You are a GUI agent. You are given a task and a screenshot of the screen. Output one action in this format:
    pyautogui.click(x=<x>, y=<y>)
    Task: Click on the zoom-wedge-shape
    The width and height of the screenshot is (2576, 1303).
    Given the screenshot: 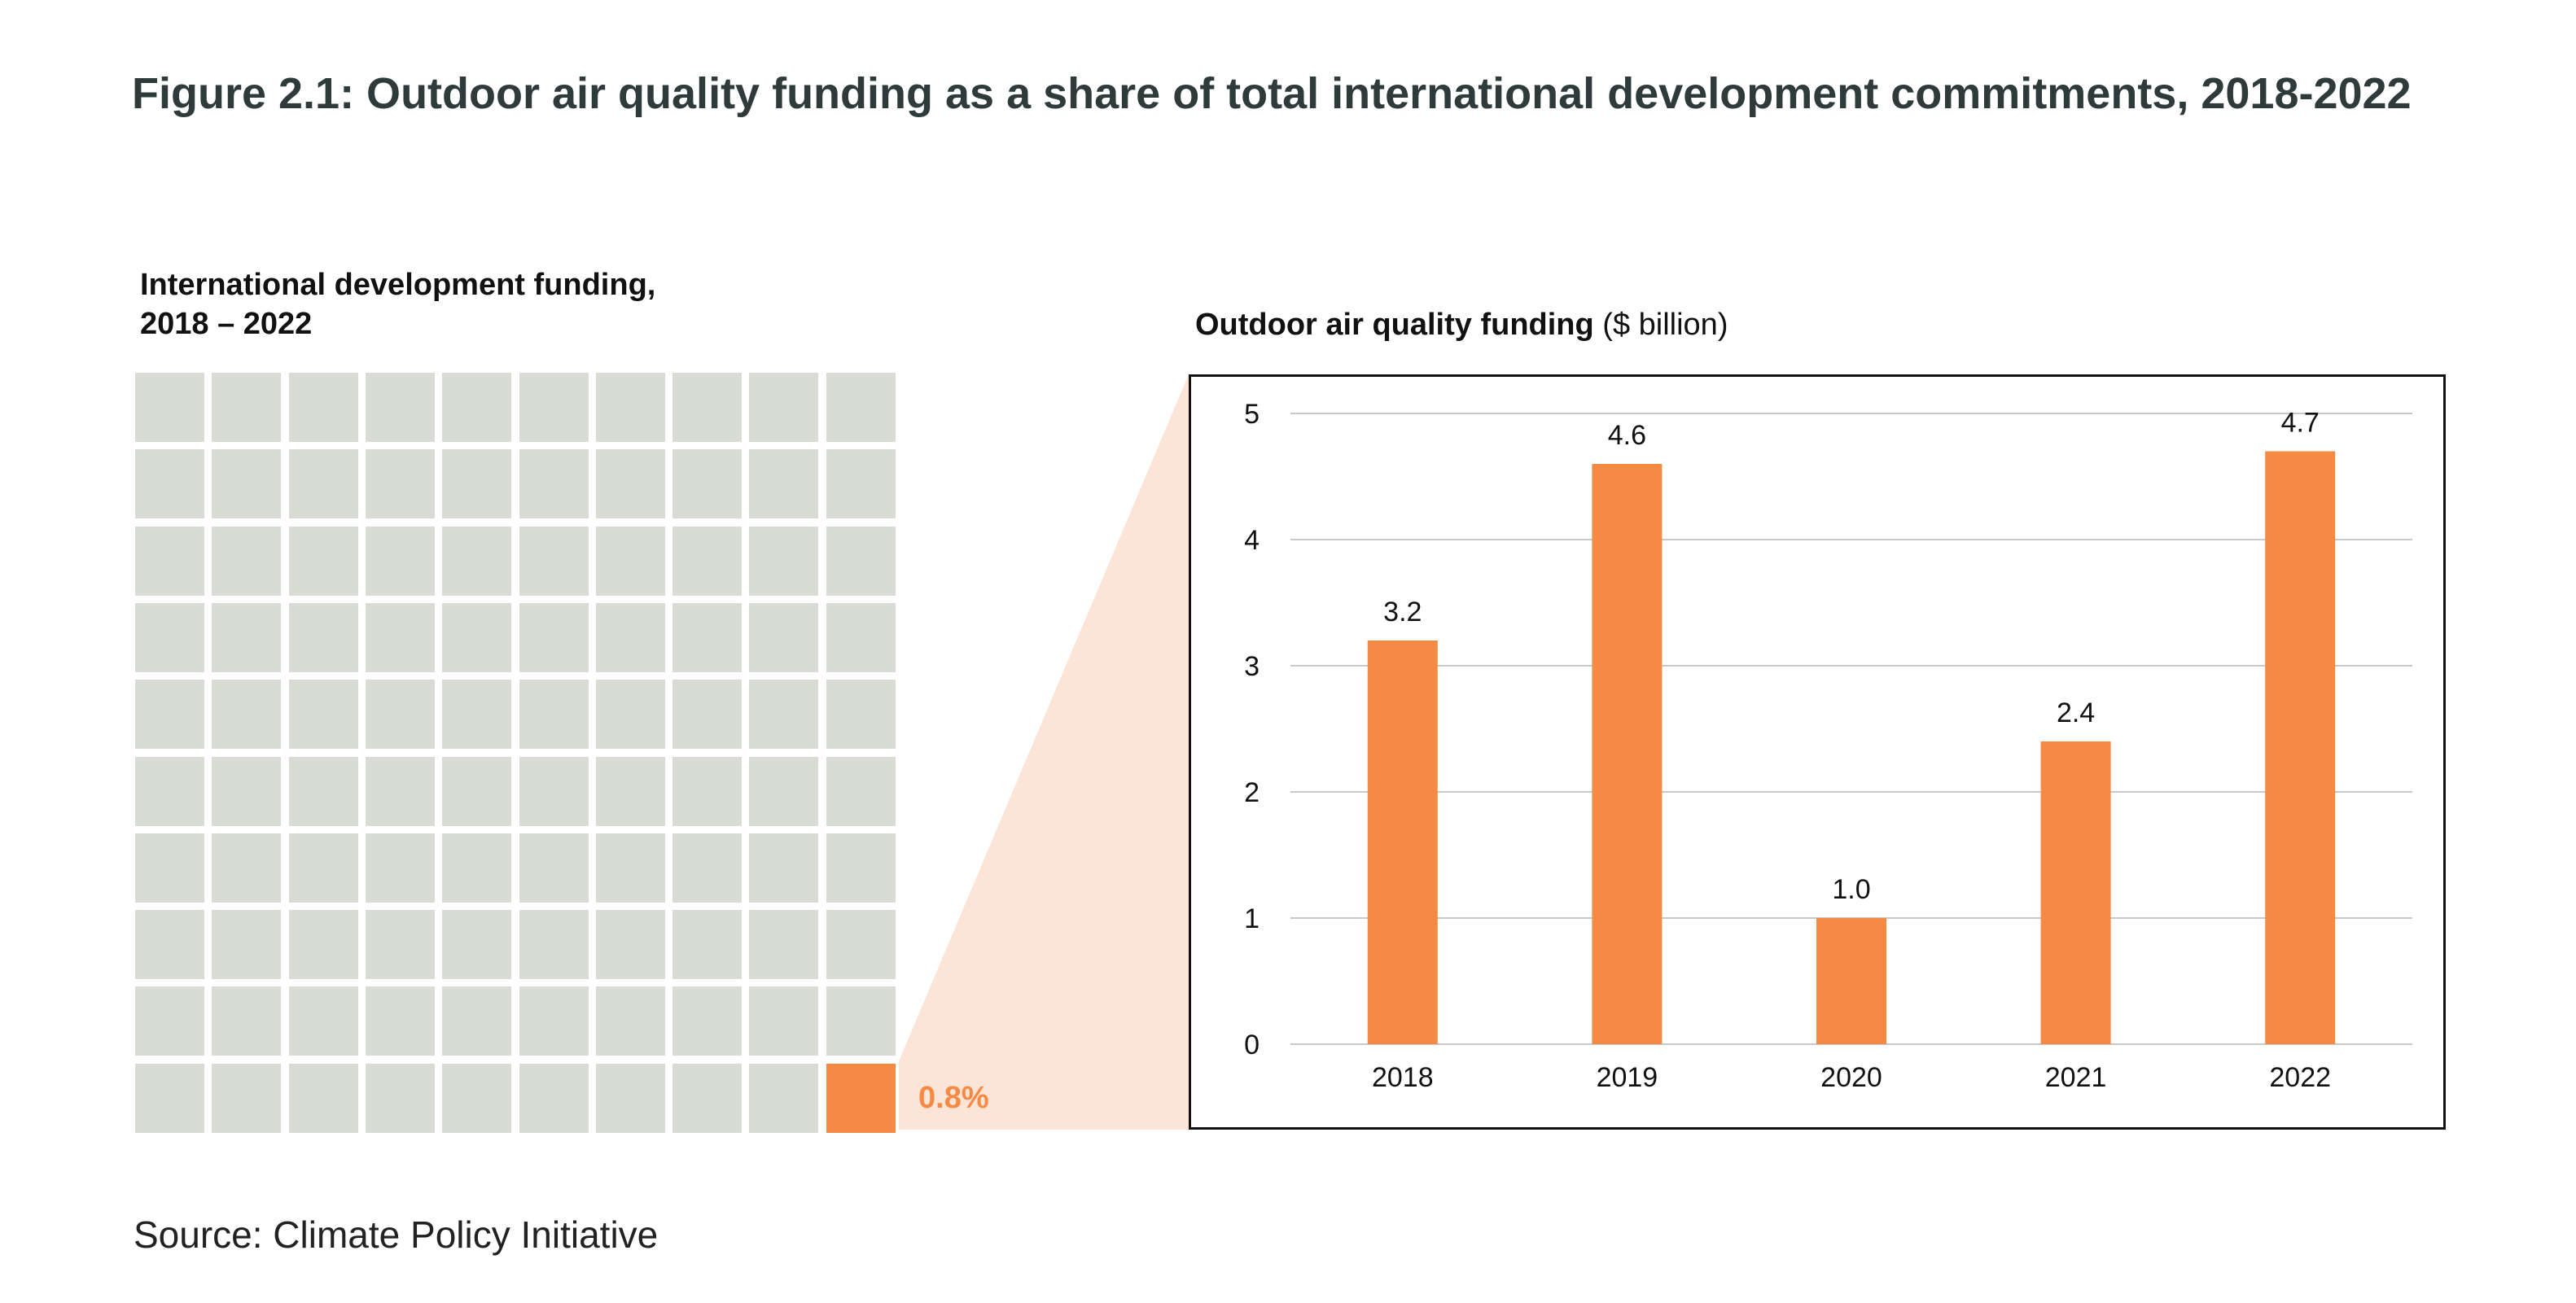 What is the action you would take?
    pyautogui.click(x=1044, y=752)
    